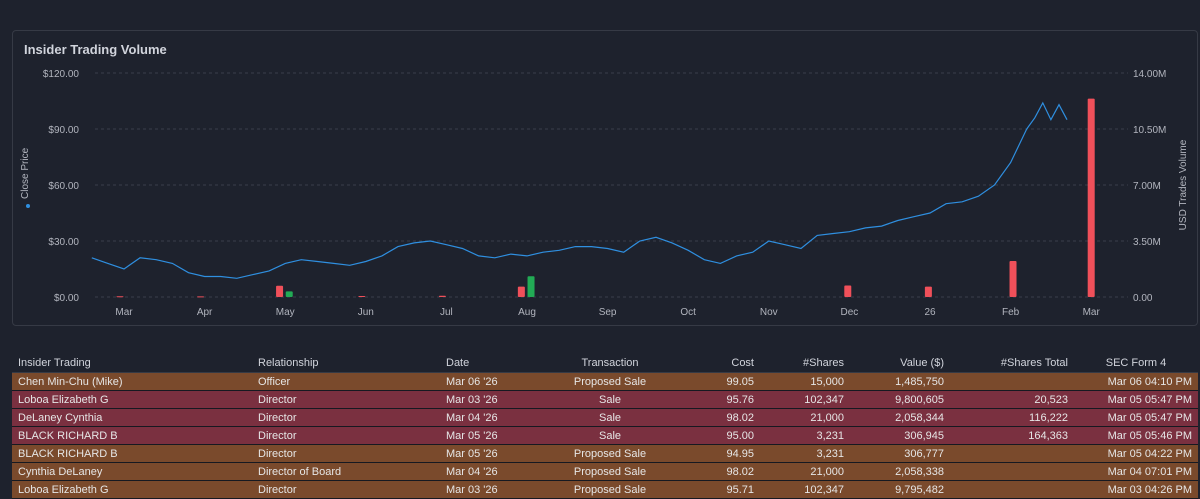  Describe the element at coordinates (900, 453) in the screenshot. I see `value-cell: 306,777` at that location.